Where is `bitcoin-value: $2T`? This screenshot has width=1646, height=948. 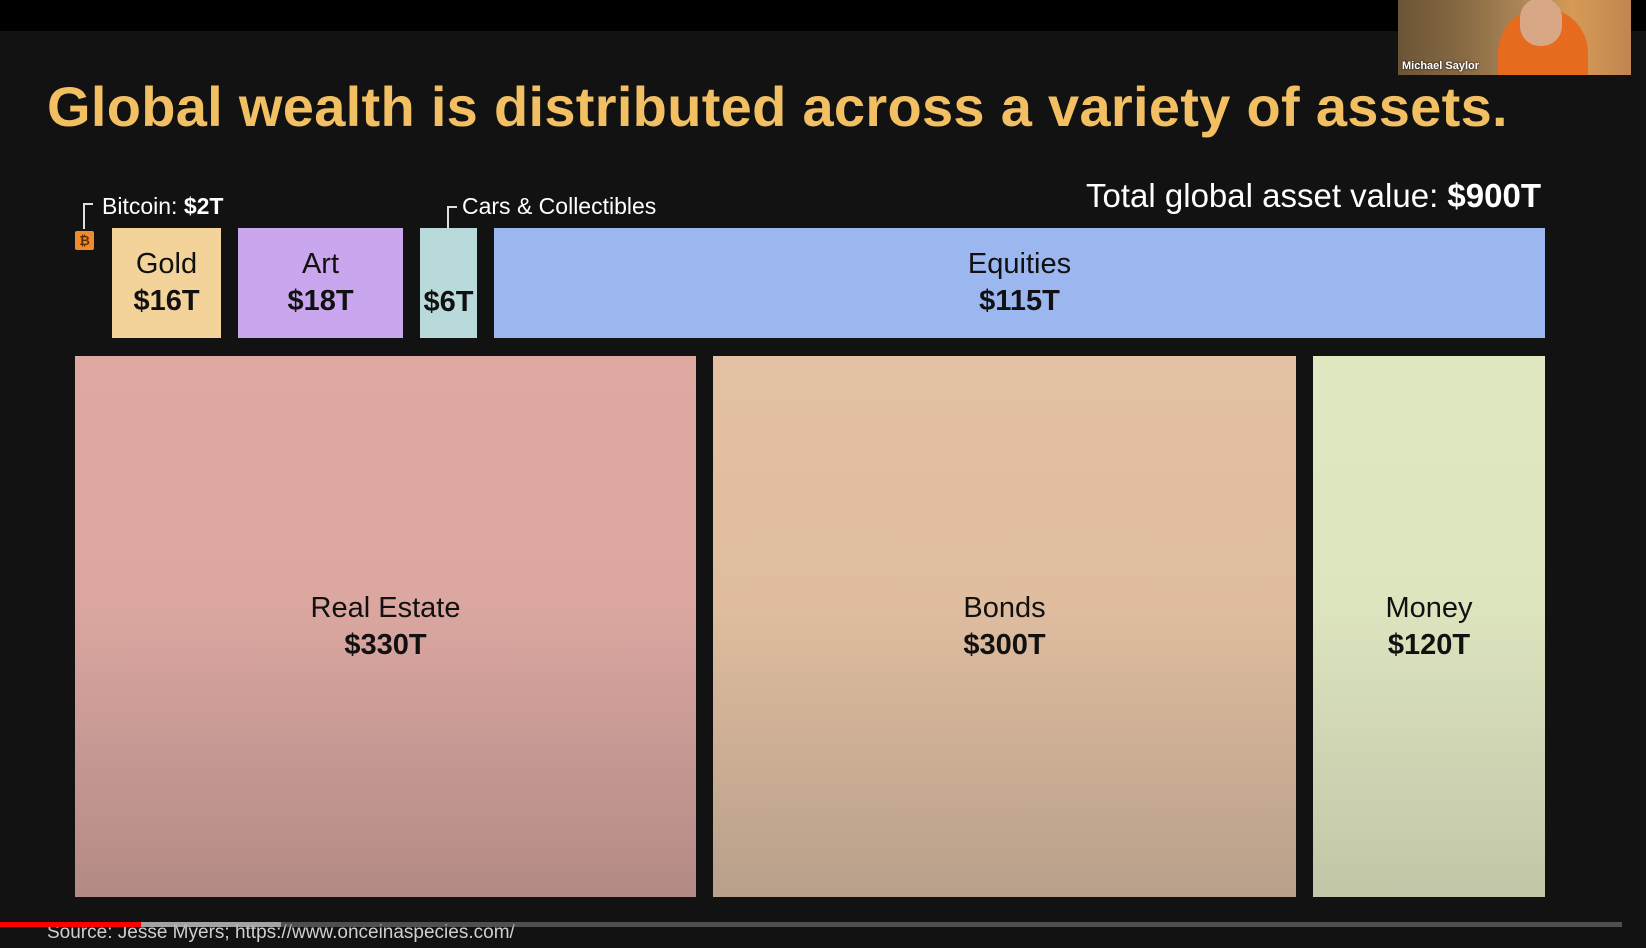
bitcoin-value: $2T is located at coordinates (203, 206).